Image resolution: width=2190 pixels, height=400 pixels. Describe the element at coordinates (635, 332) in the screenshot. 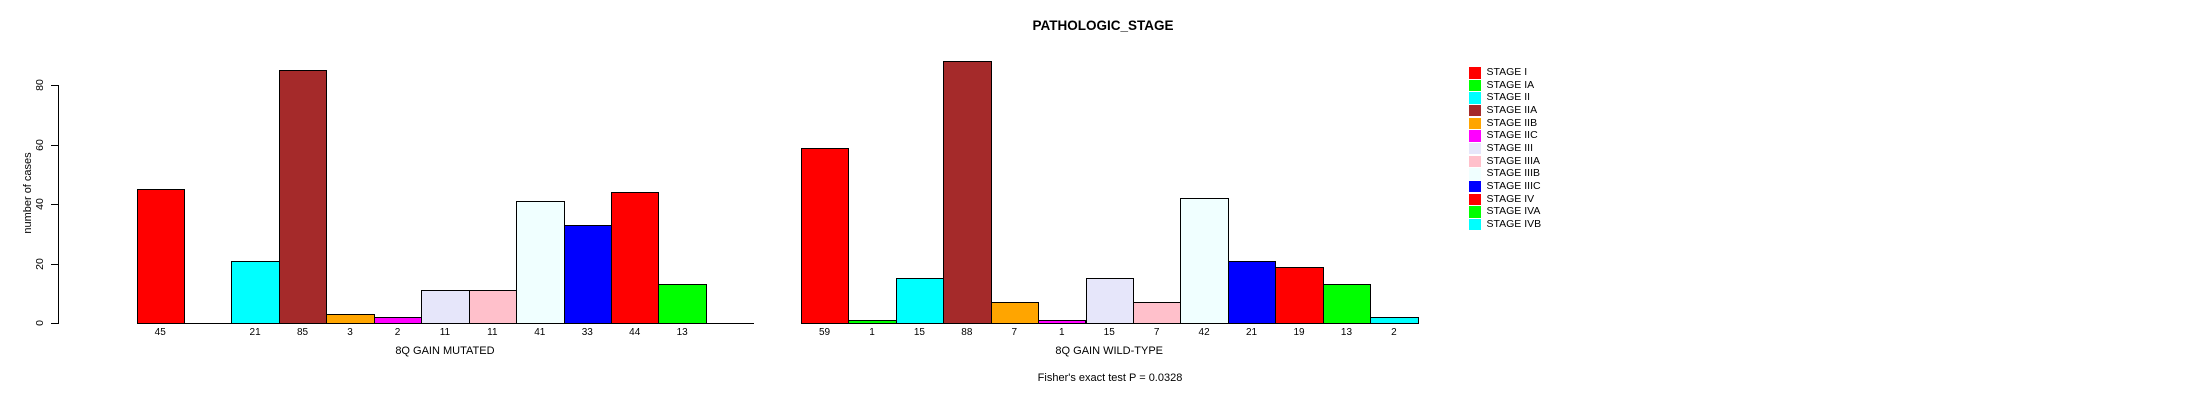

I see `bar-value-label: 44` at that location.